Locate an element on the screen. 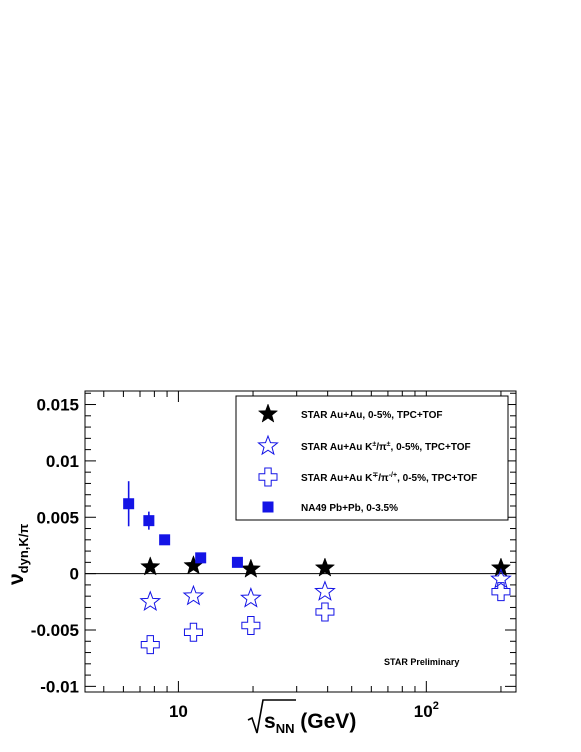  sqrt-symbol is located at coordinates (271, 716).